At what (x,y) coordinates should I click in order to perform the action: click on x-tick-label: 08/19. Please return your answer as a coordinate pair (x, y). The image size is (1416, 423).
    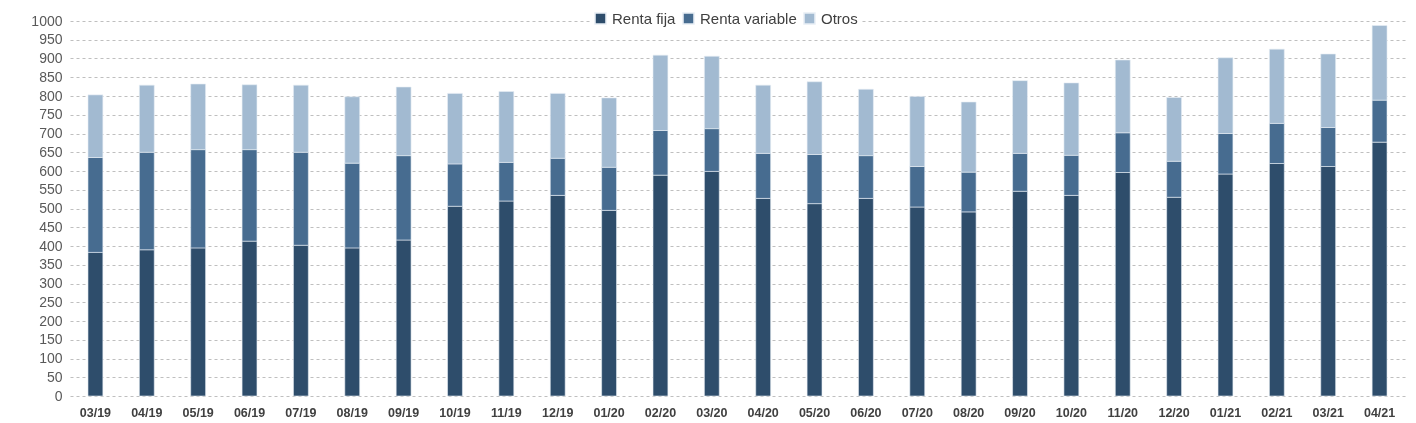
    Looking at the image, I should click on (352, 412).